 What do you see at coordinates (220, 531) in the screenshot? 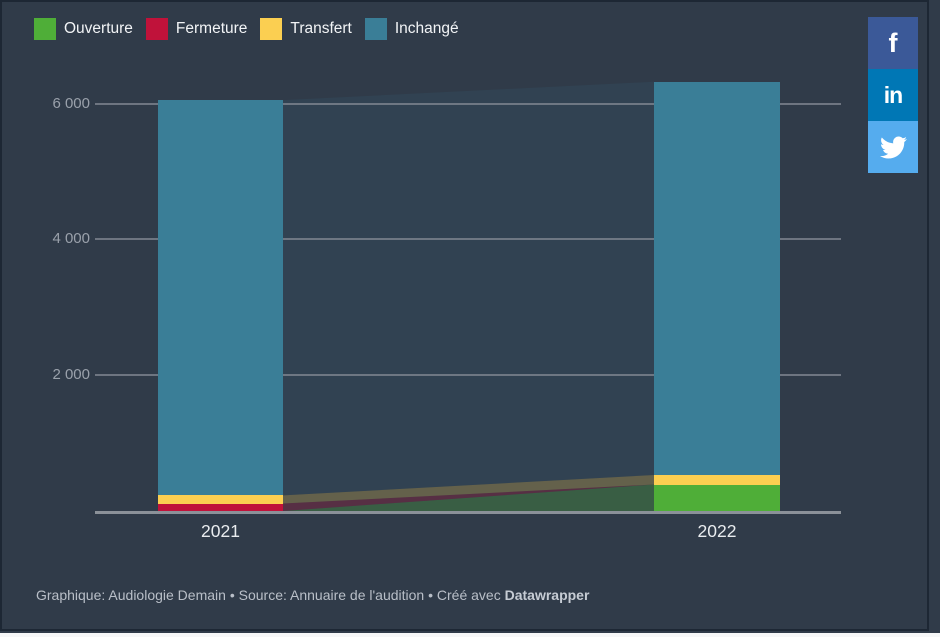
I see `x-axis-label-2021: 2021` at bounding box center [220, 531].